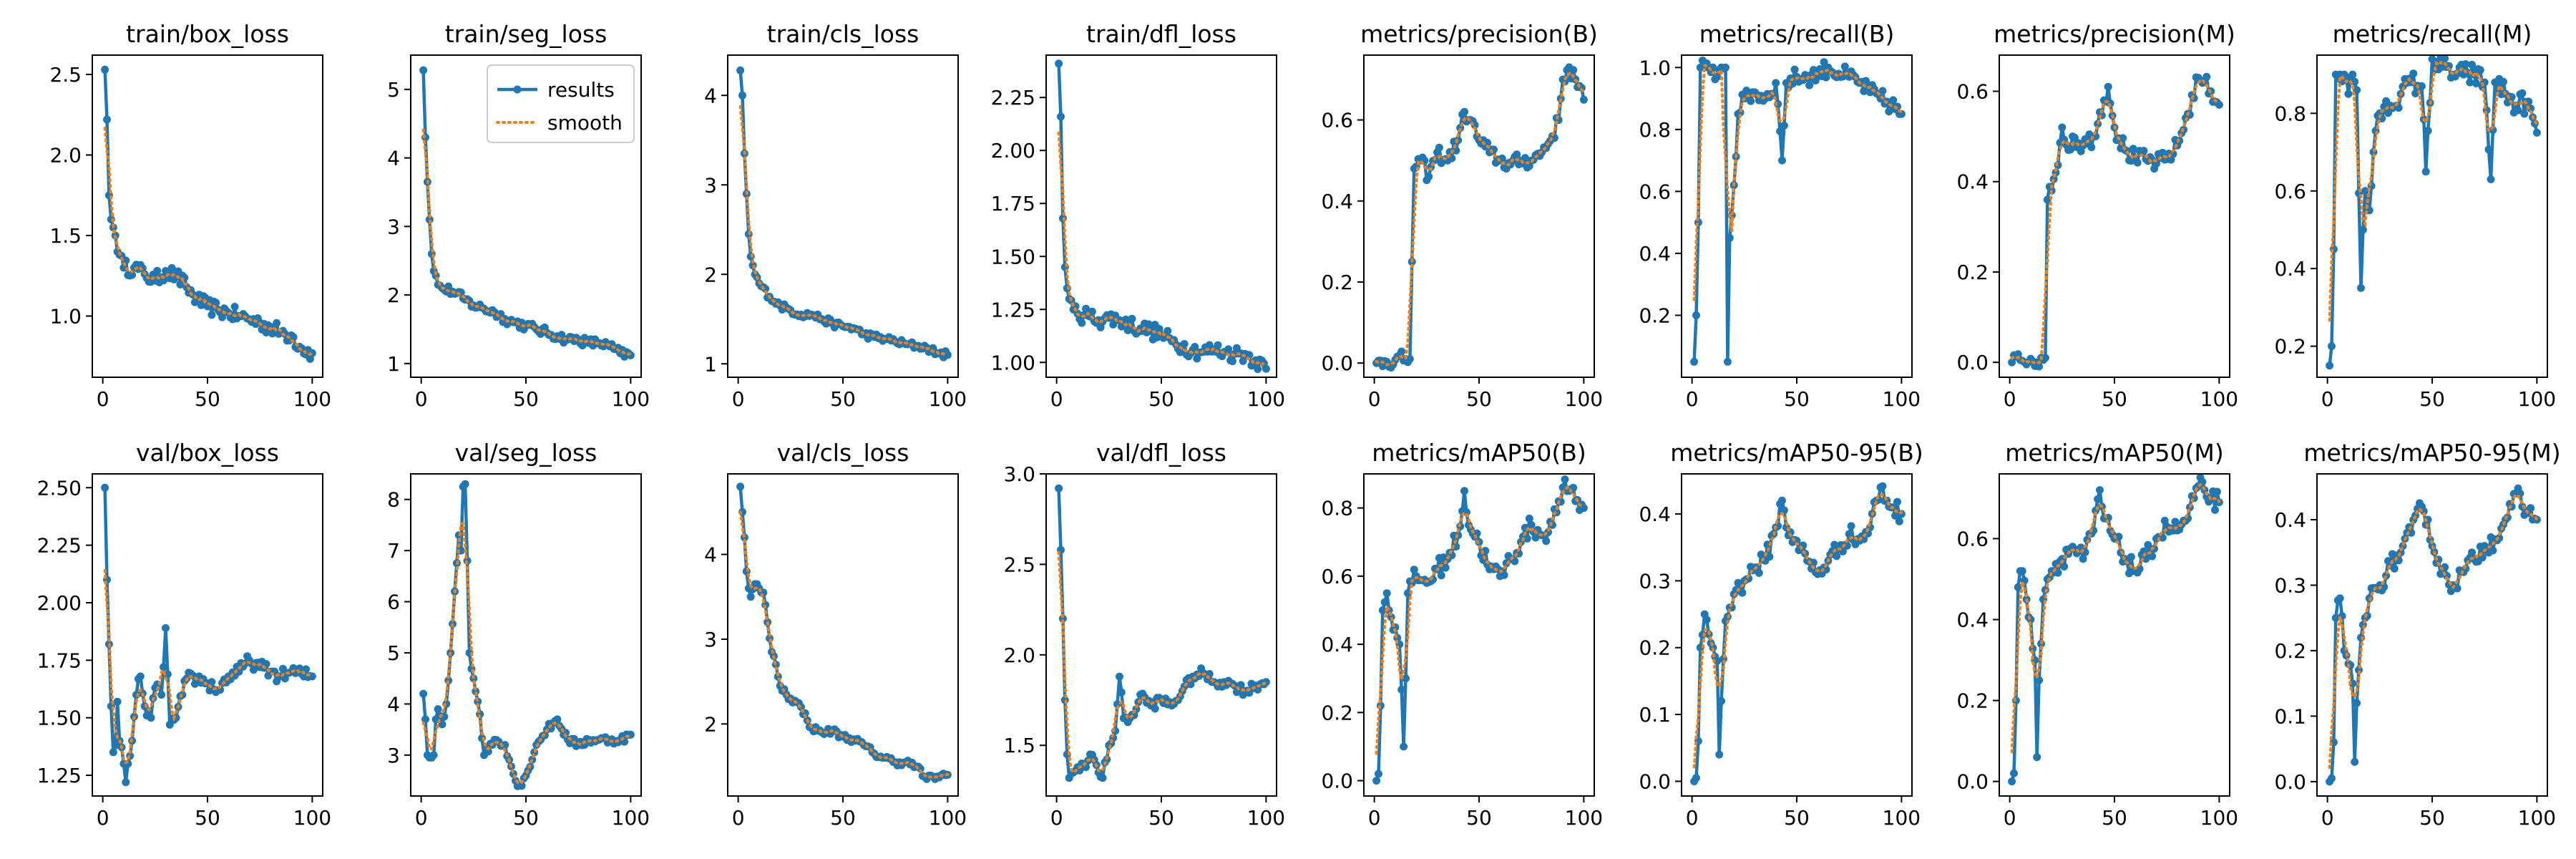 The width and height of the screenshot is (2576, 859). Describe the element at coordinates (835, 634) in the screenshot. I see `subplot-11: val/cls_loss 0 50 100 2 3 4` at that location.